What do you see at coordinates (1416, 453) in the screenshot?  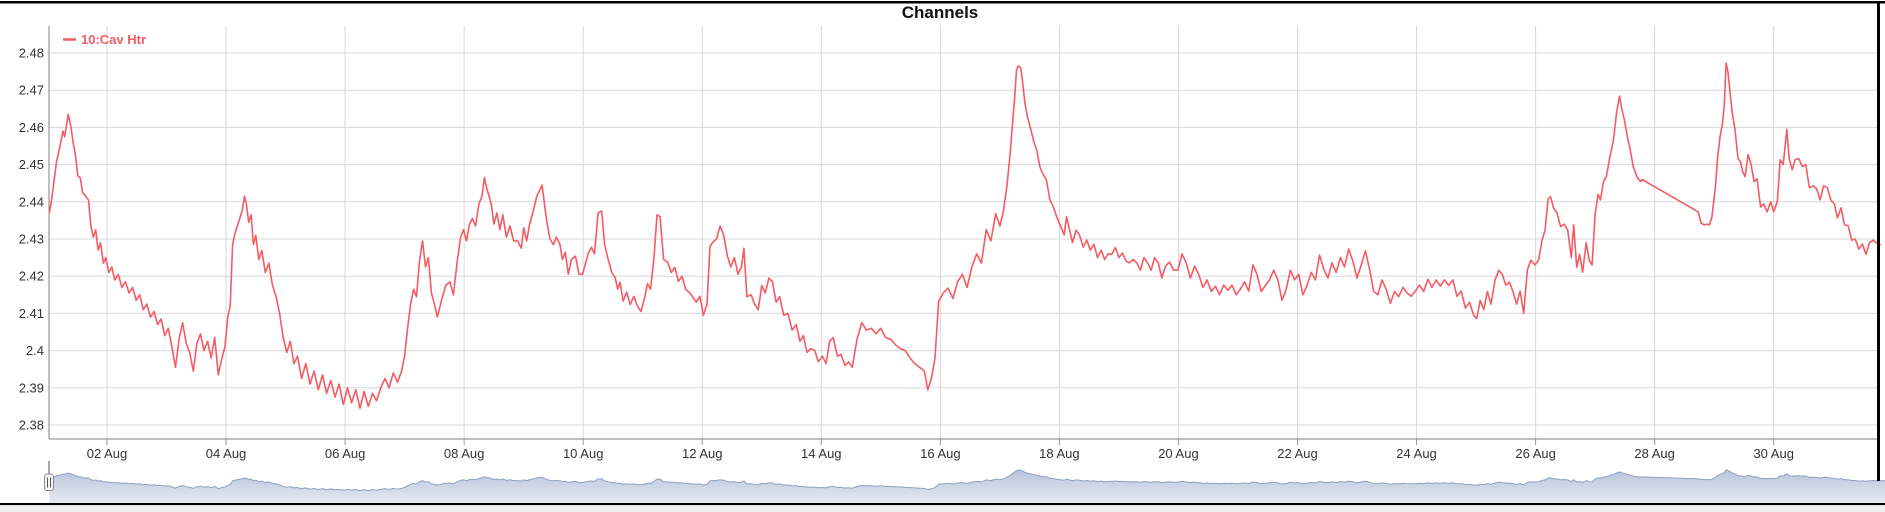 I see `x-tick-label: 24 Aug` at bounding box center [1416, 453].